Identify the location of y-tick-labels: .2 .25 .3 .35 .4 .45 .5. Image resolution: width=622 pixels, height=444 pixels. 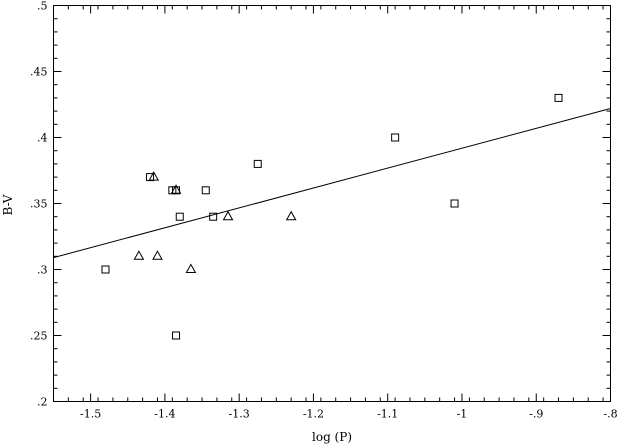
(39, 204).